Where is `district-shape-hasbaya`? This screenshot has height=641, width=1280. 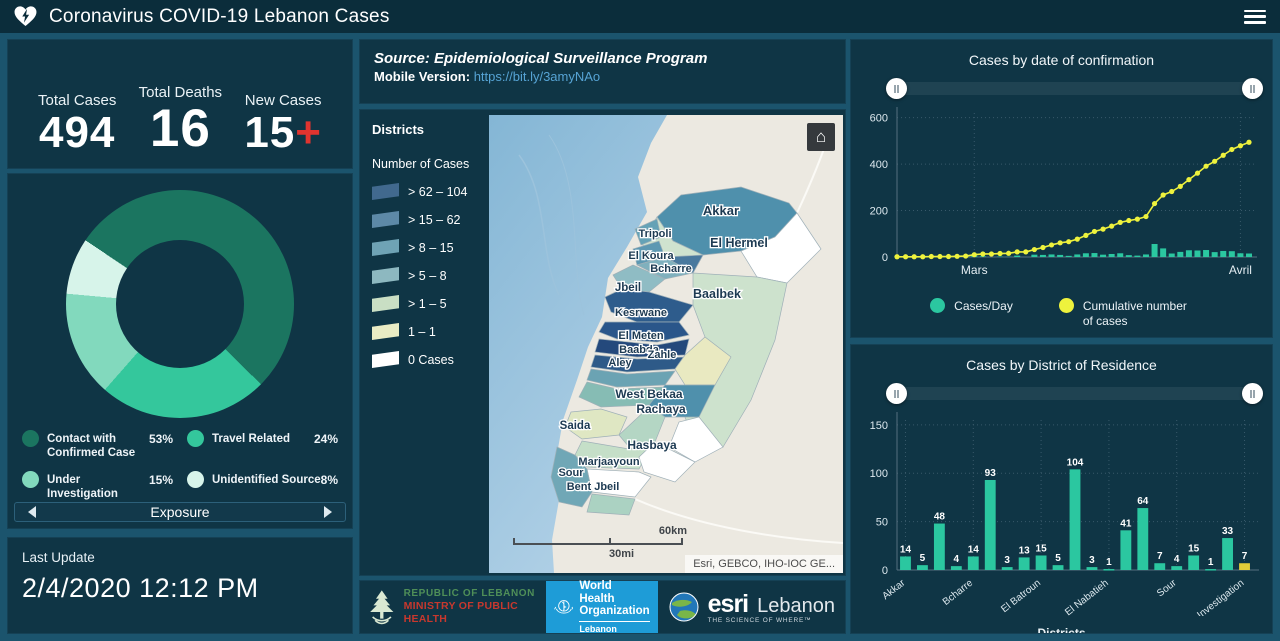
district-shape-hasbaya is located at coordinates (667, 462).